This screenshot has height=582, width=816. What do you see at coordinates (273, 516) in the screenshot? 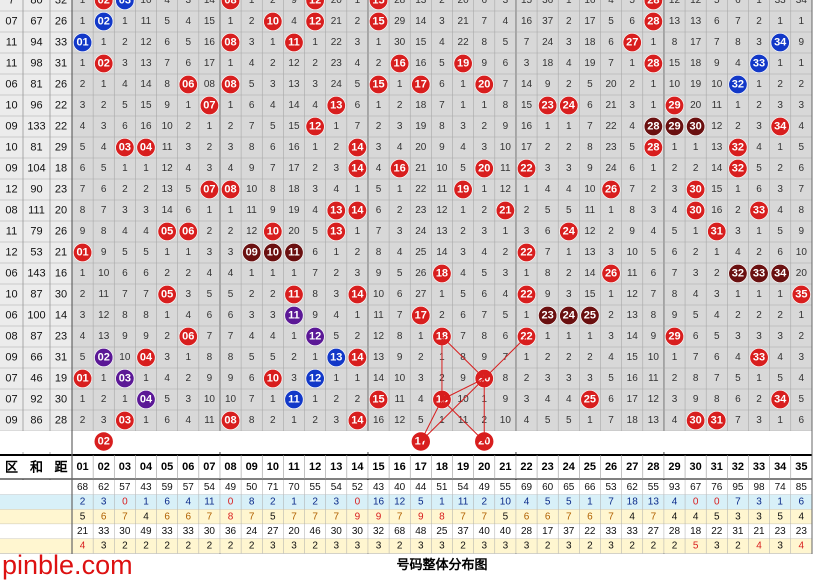
I see `stats-value: 5` at bounding box center [273, 516].